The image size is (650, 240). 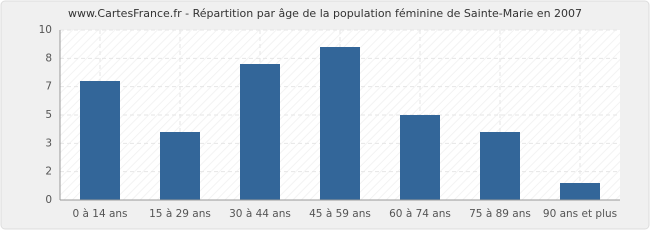 I want to click on x-tick-label: 30 à 44 ans, so click(x=260, y=214).